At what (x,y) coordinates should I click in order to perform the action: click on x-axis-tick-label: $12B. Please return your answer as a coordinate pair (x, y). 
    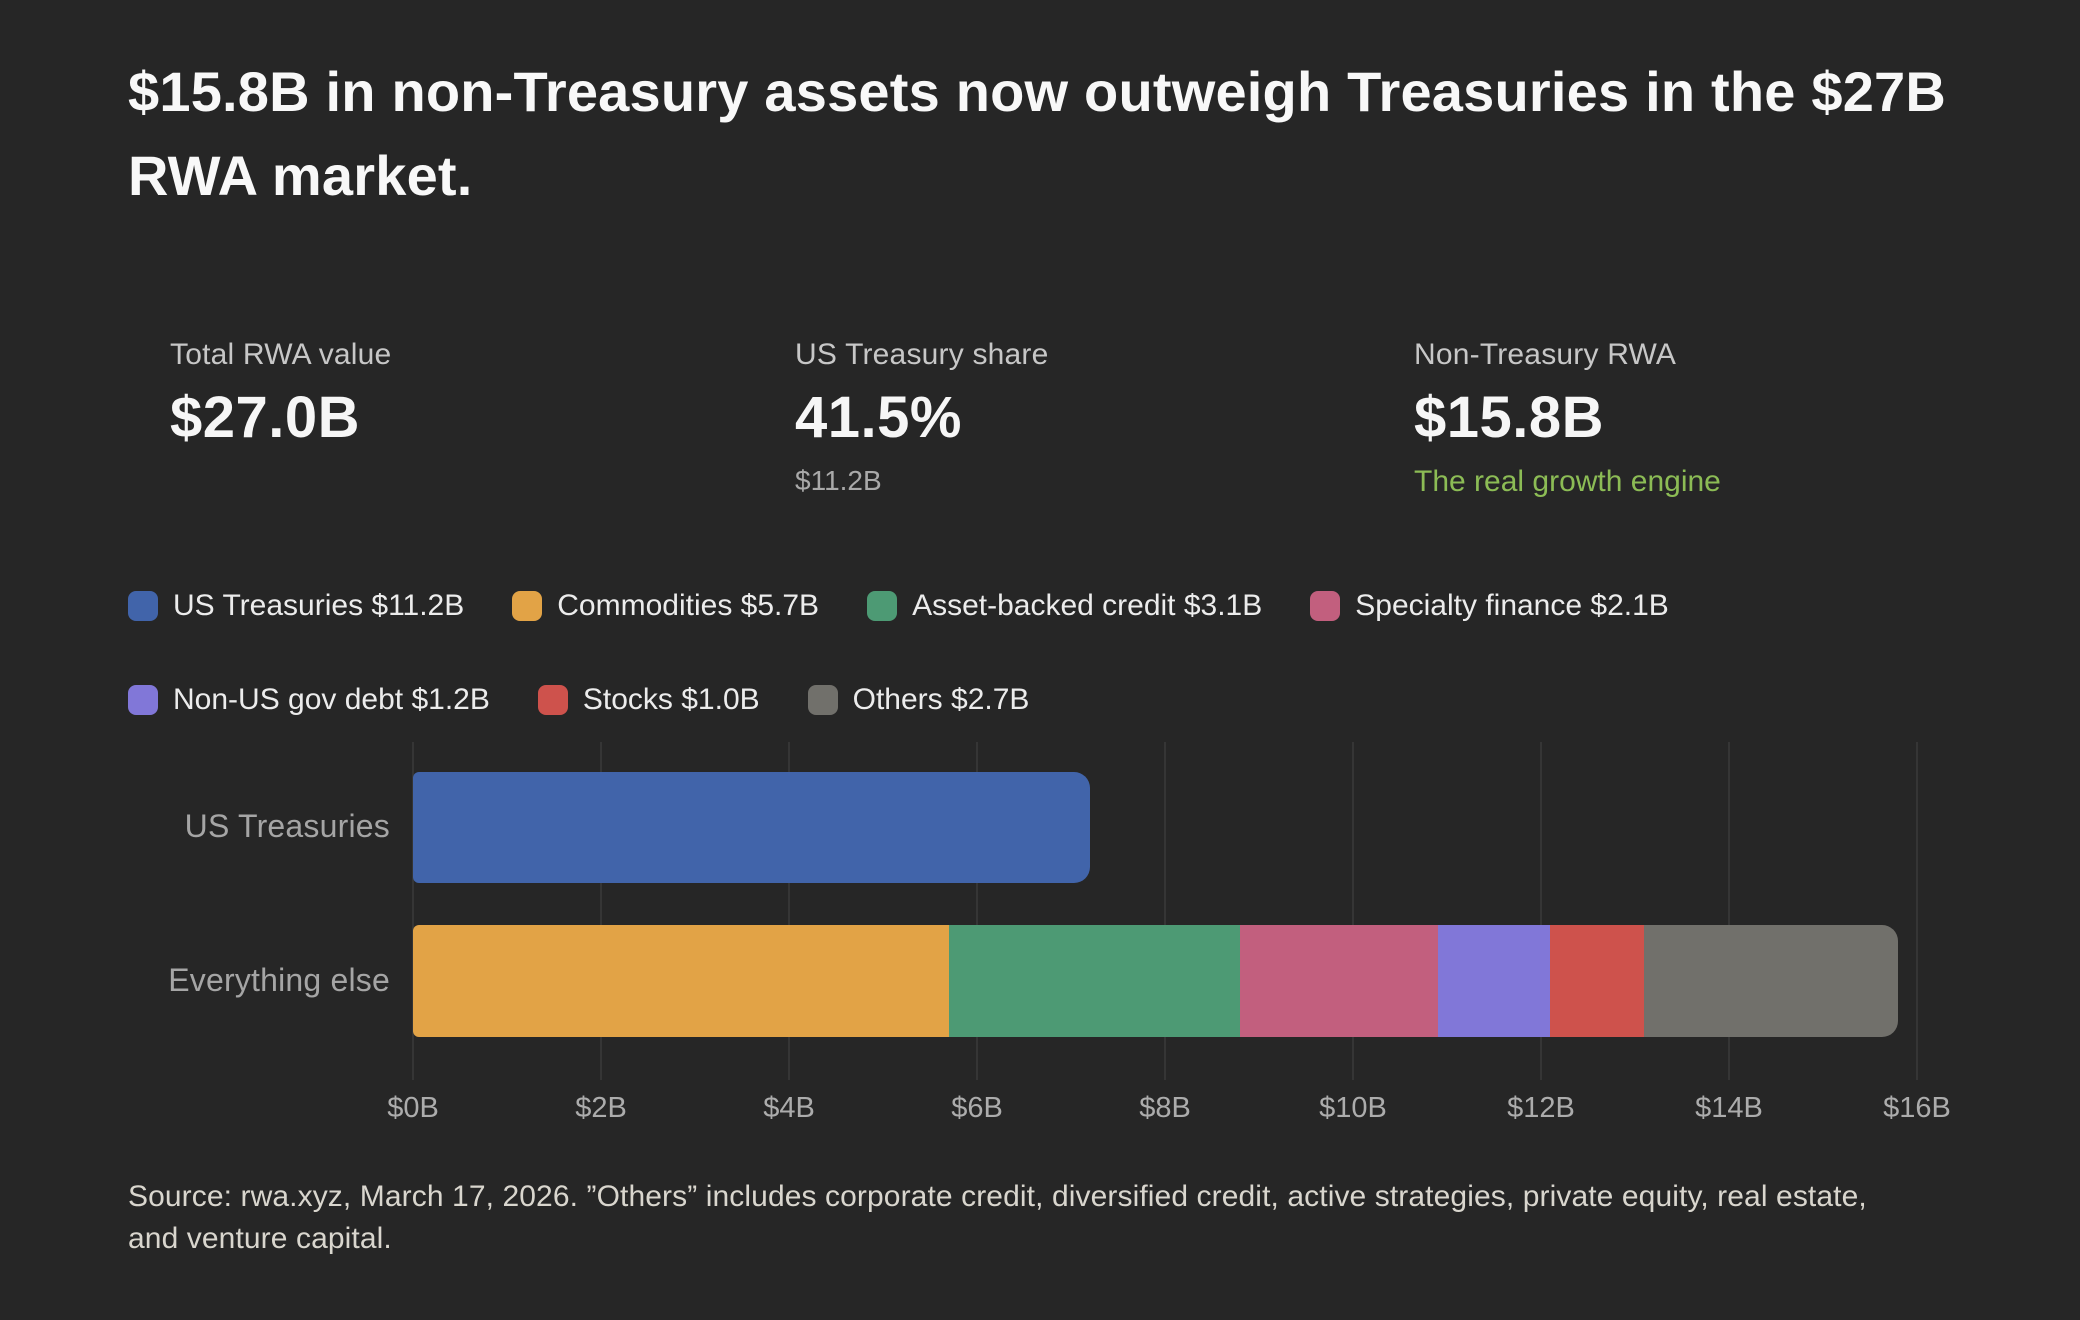
    Looking at the image, I should click on (1541, 1108).